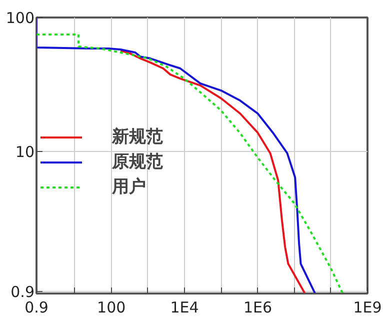 The image size is (383, 321). I want to click on x-tick-label: 100, so click(111, 307).